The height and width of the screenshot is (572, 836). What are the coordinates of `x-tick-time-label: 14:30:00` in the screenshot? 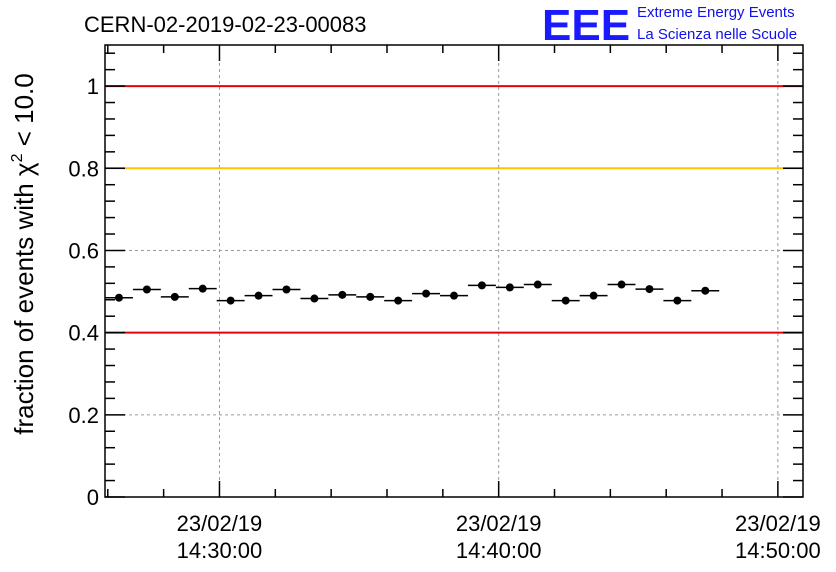 It's located at (220, 550).